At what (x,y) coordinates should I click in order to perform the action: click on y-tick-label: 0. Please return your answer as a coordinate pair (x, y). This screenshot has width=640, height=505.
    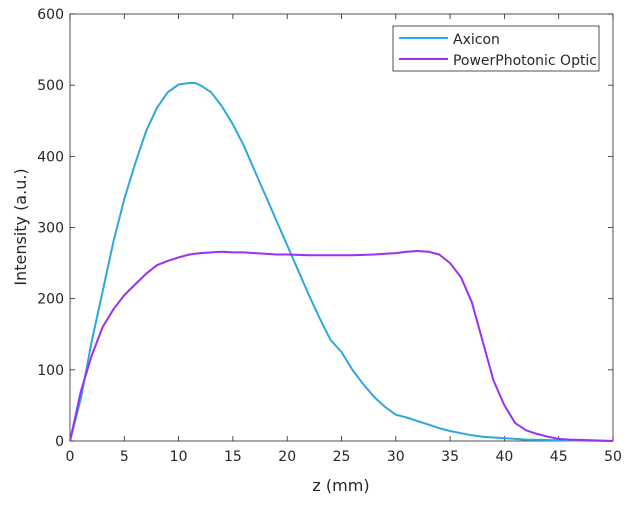
    Looking at the image, I should click on (59, 442).